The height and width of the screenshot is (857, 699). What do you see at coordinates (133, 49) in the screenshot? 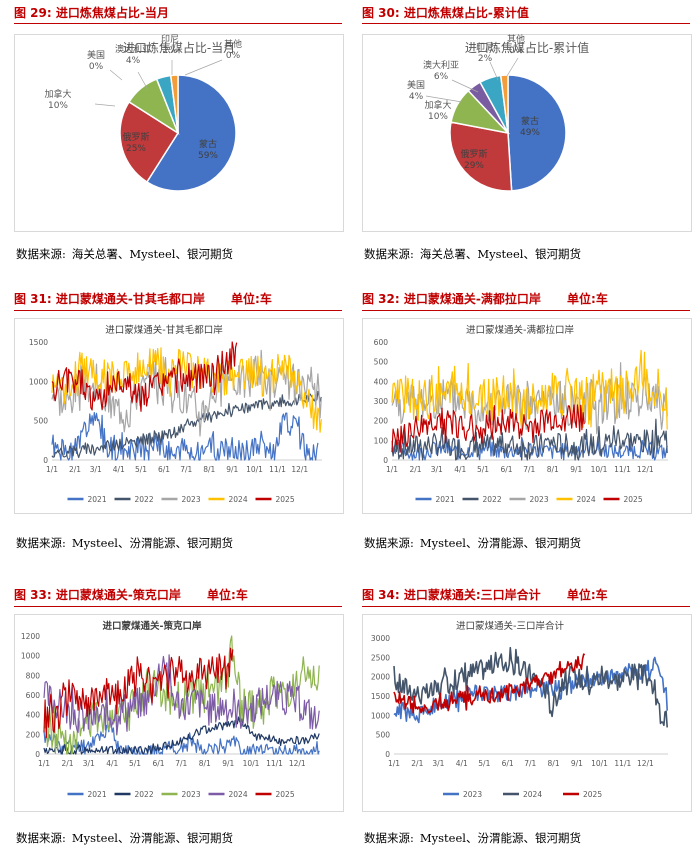
I see `pie-label-name: 澳大利亚` at bounding box center [133, 49].